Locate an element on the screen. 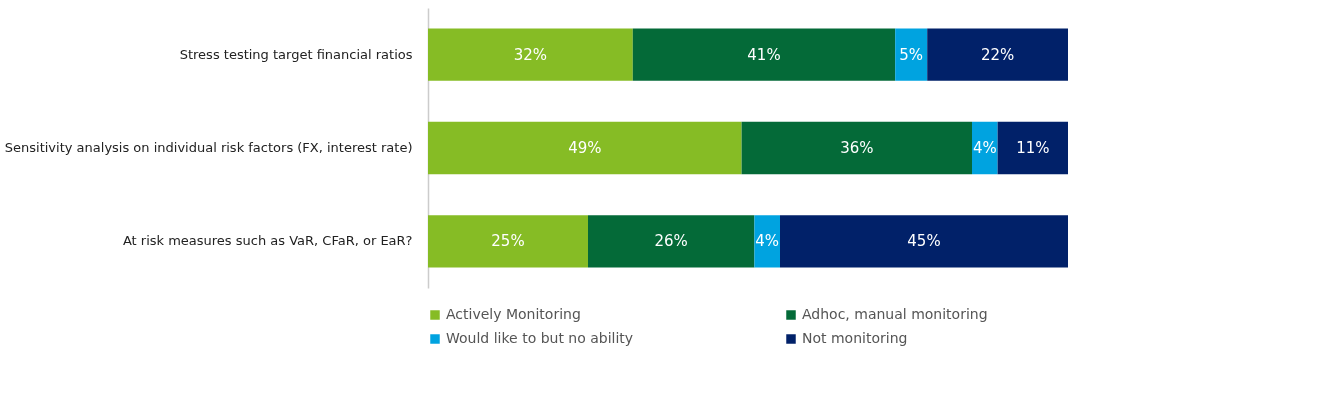  legend-label: Actively Monitoring is located at coordinates (513, 314).